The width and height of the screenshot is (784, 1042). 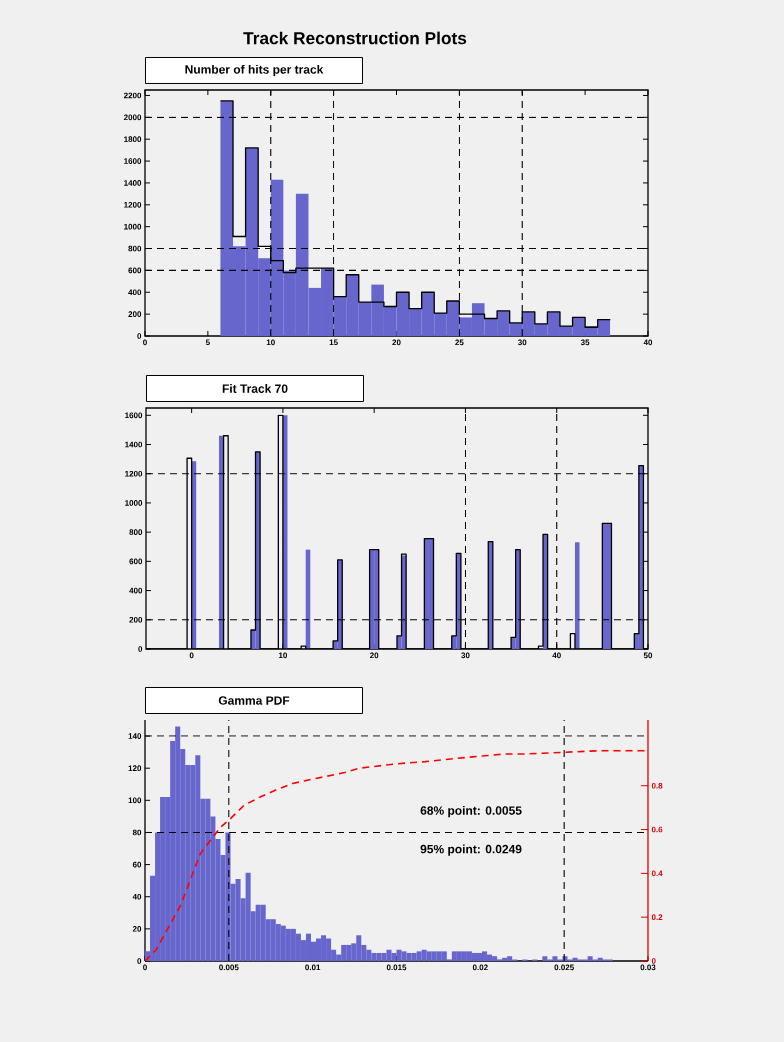 I want to click on x-tick-label: 15, so click(x=333, y=342).